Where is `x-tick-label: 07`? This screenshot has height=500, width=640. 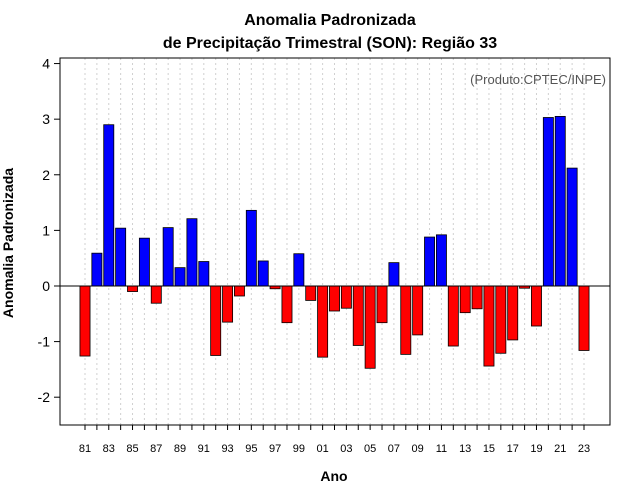
x-tick-label: 07 is located at coordinates (394, 449).